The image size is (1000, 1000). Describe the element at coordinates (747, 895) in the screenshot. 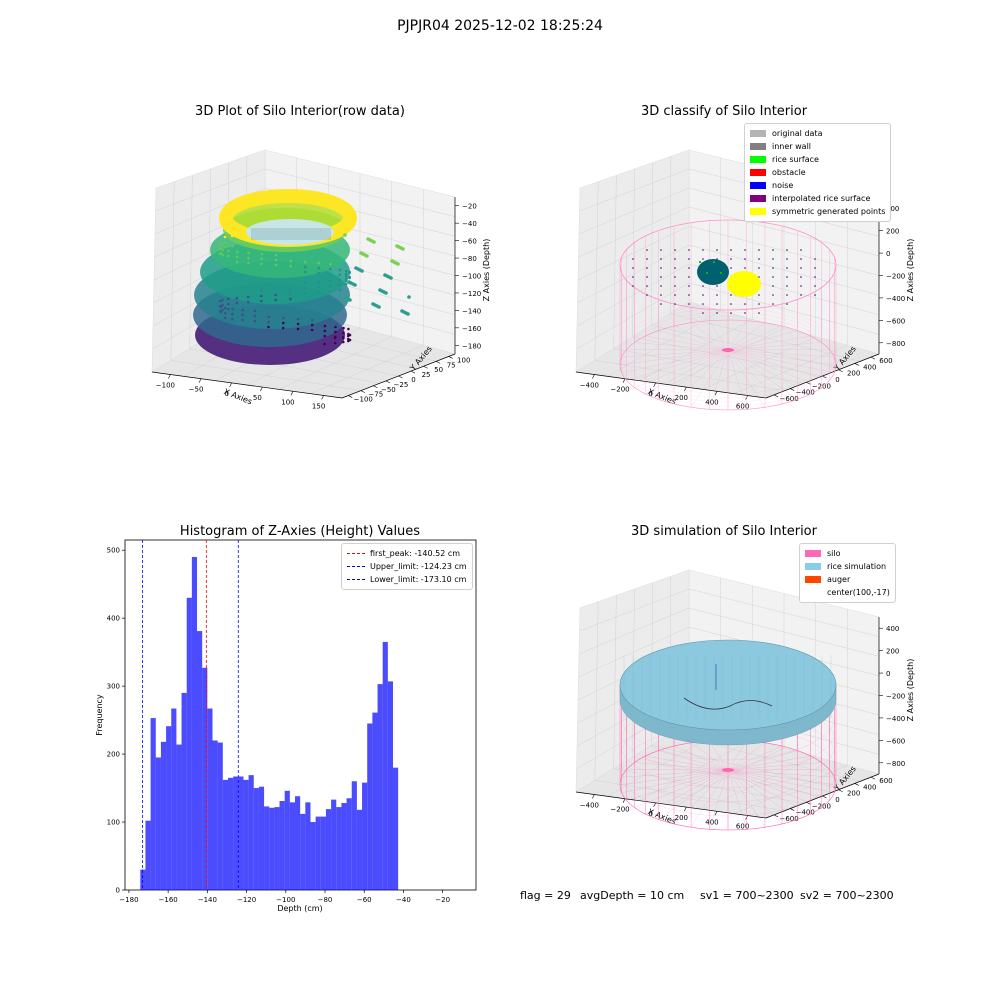

I see `status-sv1: sv1 = 700~2300` at that location.